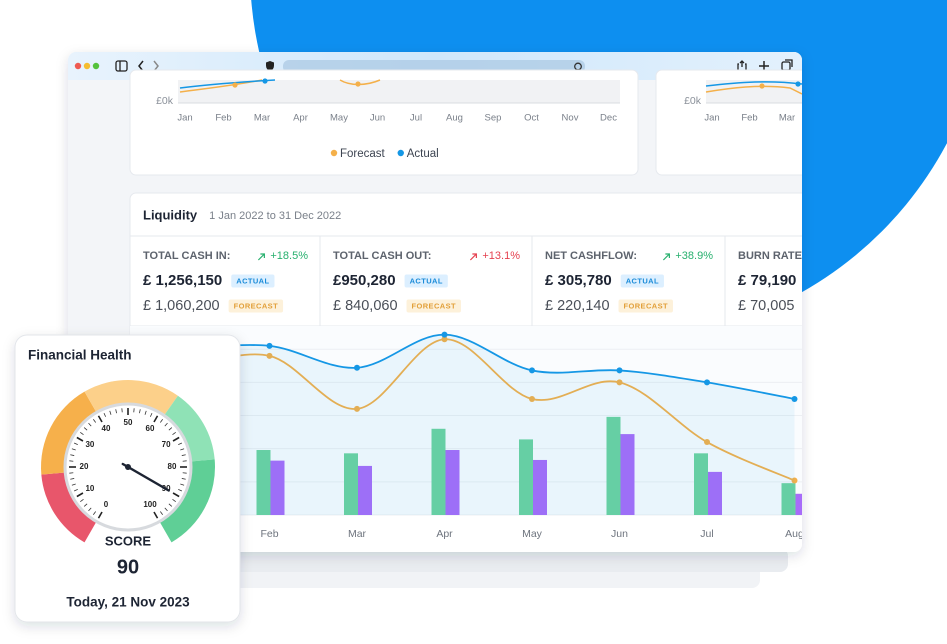 The width and height of the screenshot is (947, 644). What do you see at coordinates (121, 66) in the screenshot?
I see `sidebar-icon` at bounding box center [121, 66].